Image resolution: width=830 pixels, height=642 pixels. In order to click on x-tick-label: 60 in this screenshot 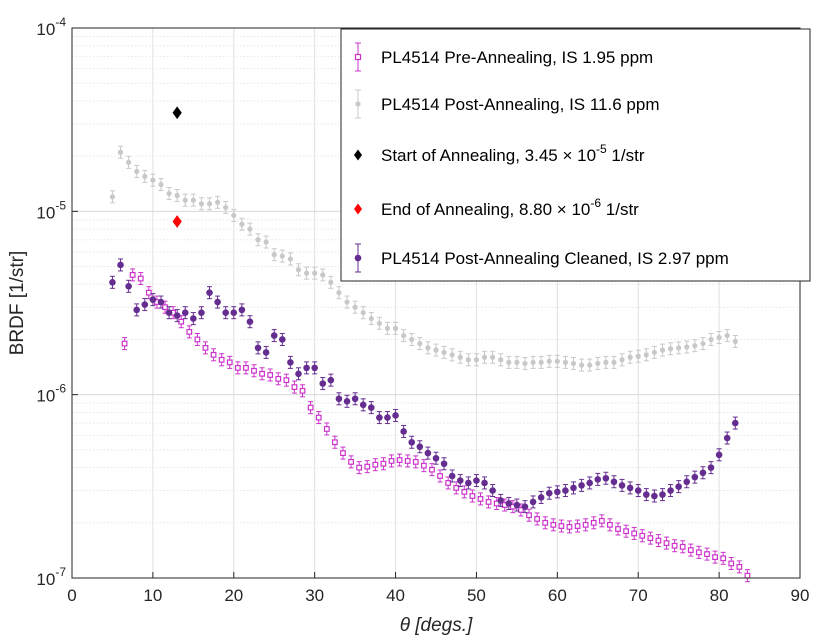, I will do `click(557, 595)`.